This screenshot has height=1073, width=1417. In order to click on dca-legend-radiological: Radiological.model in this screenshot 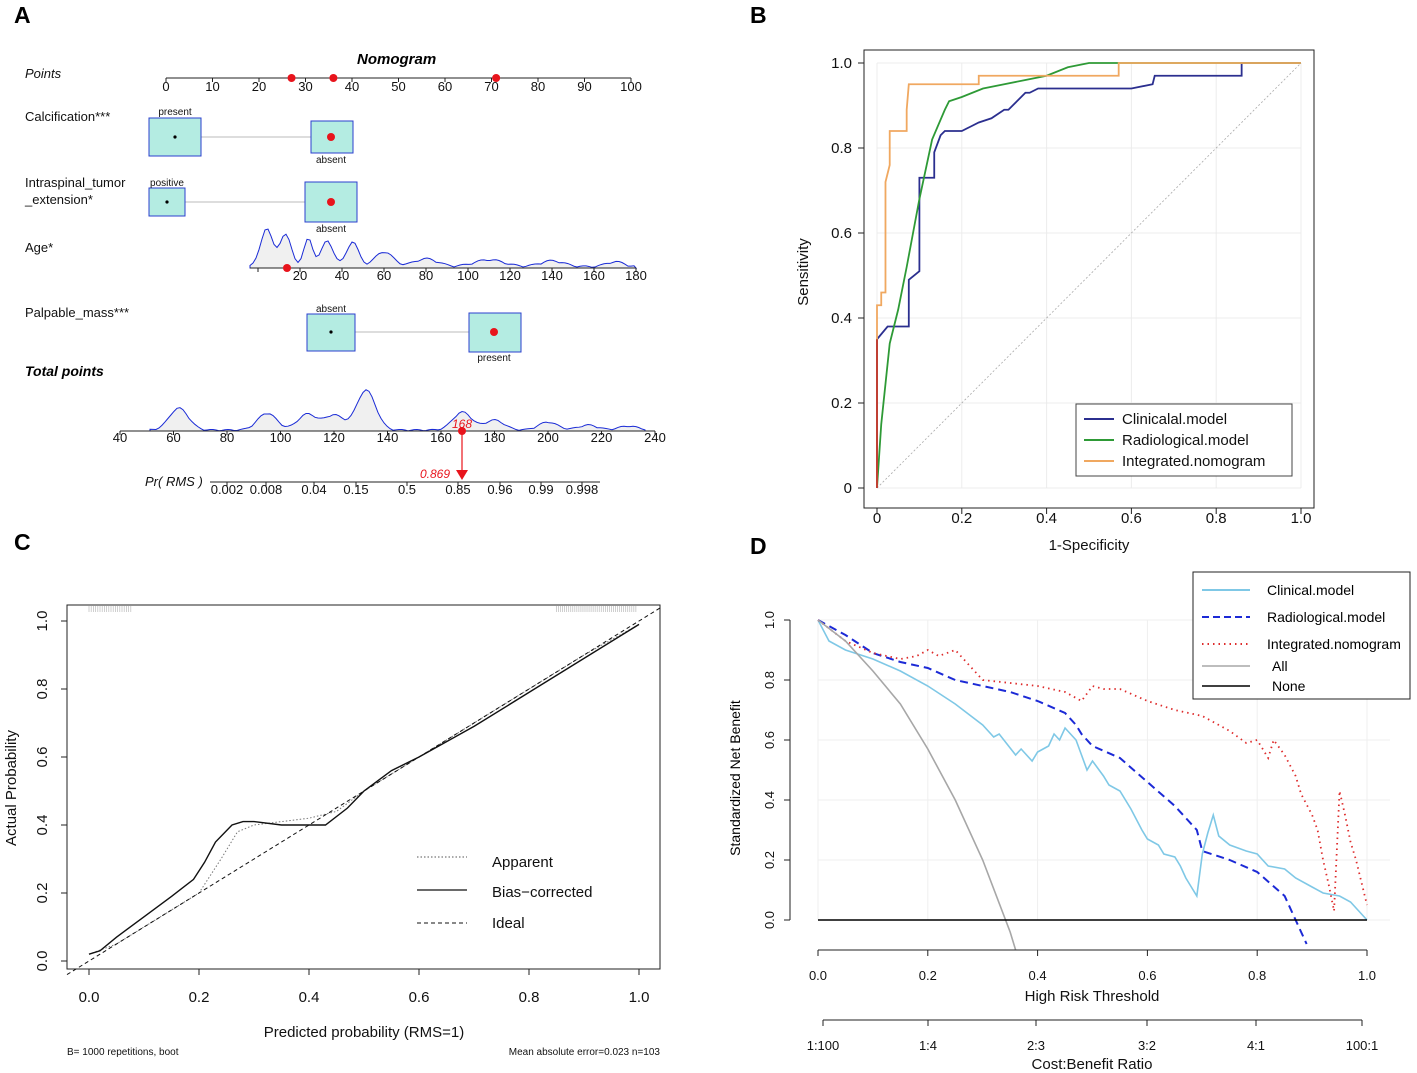, I will do `click(1326, 617)`.